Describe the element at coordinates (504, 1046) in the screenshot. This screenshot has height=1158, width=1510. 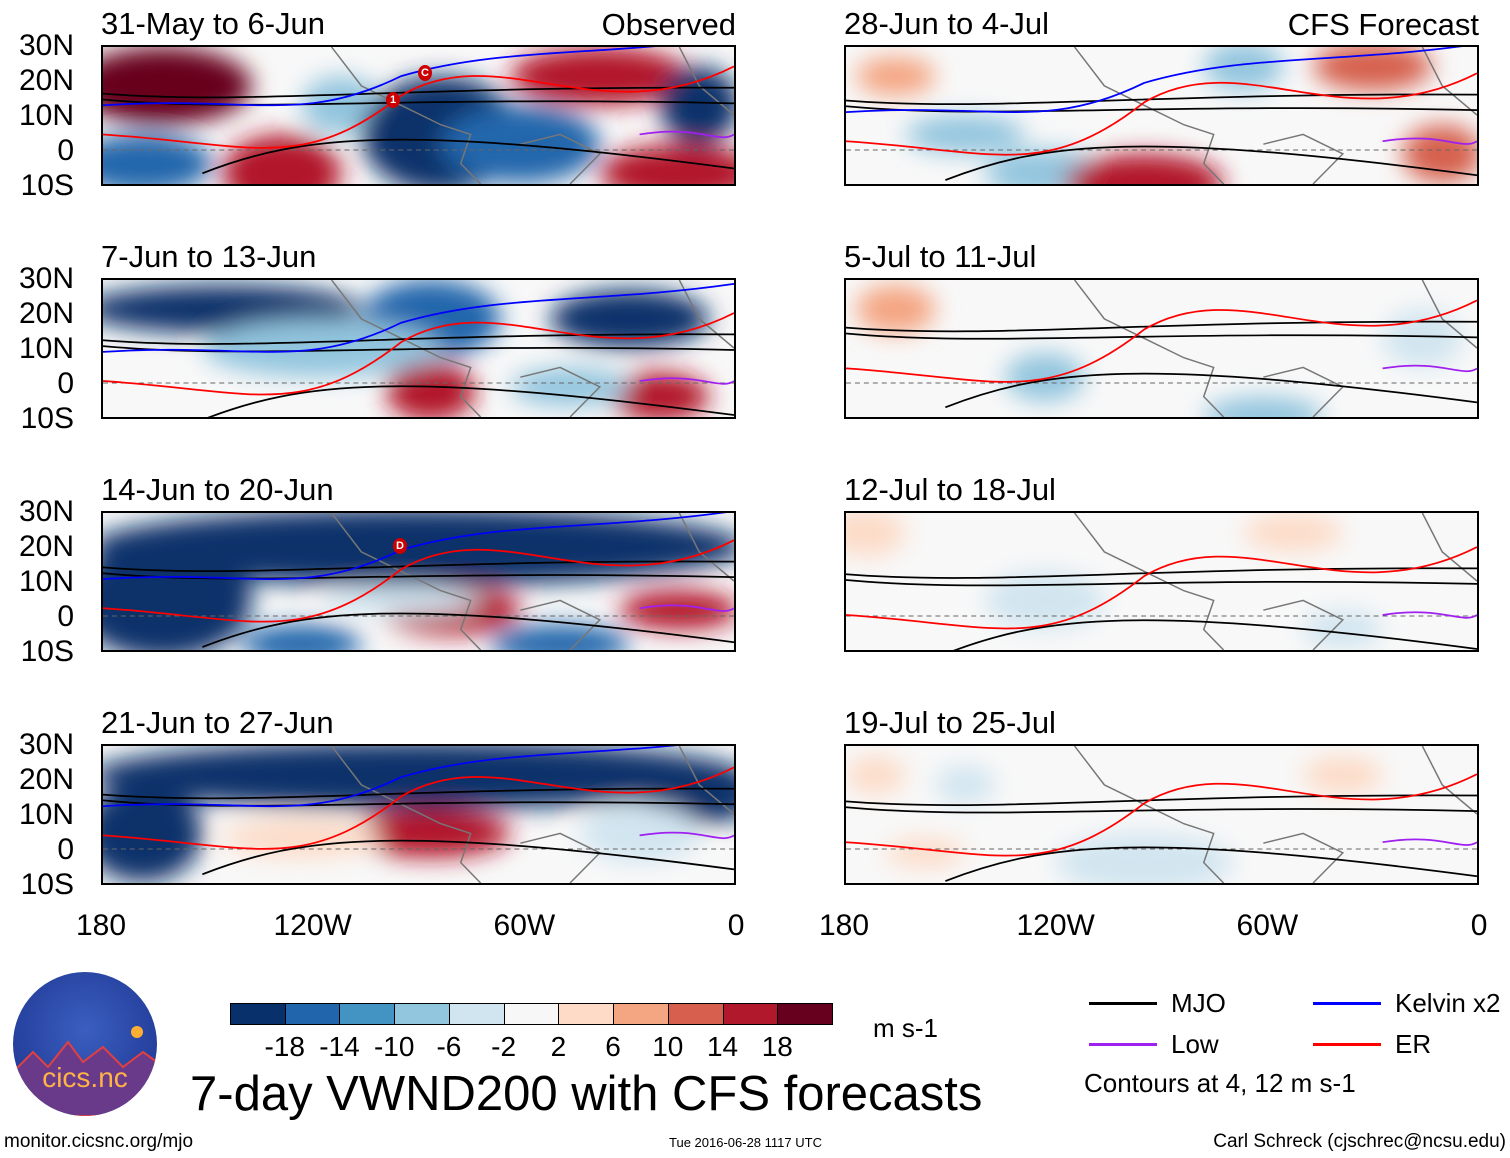
I see `colorbar-label: -2` at that location.